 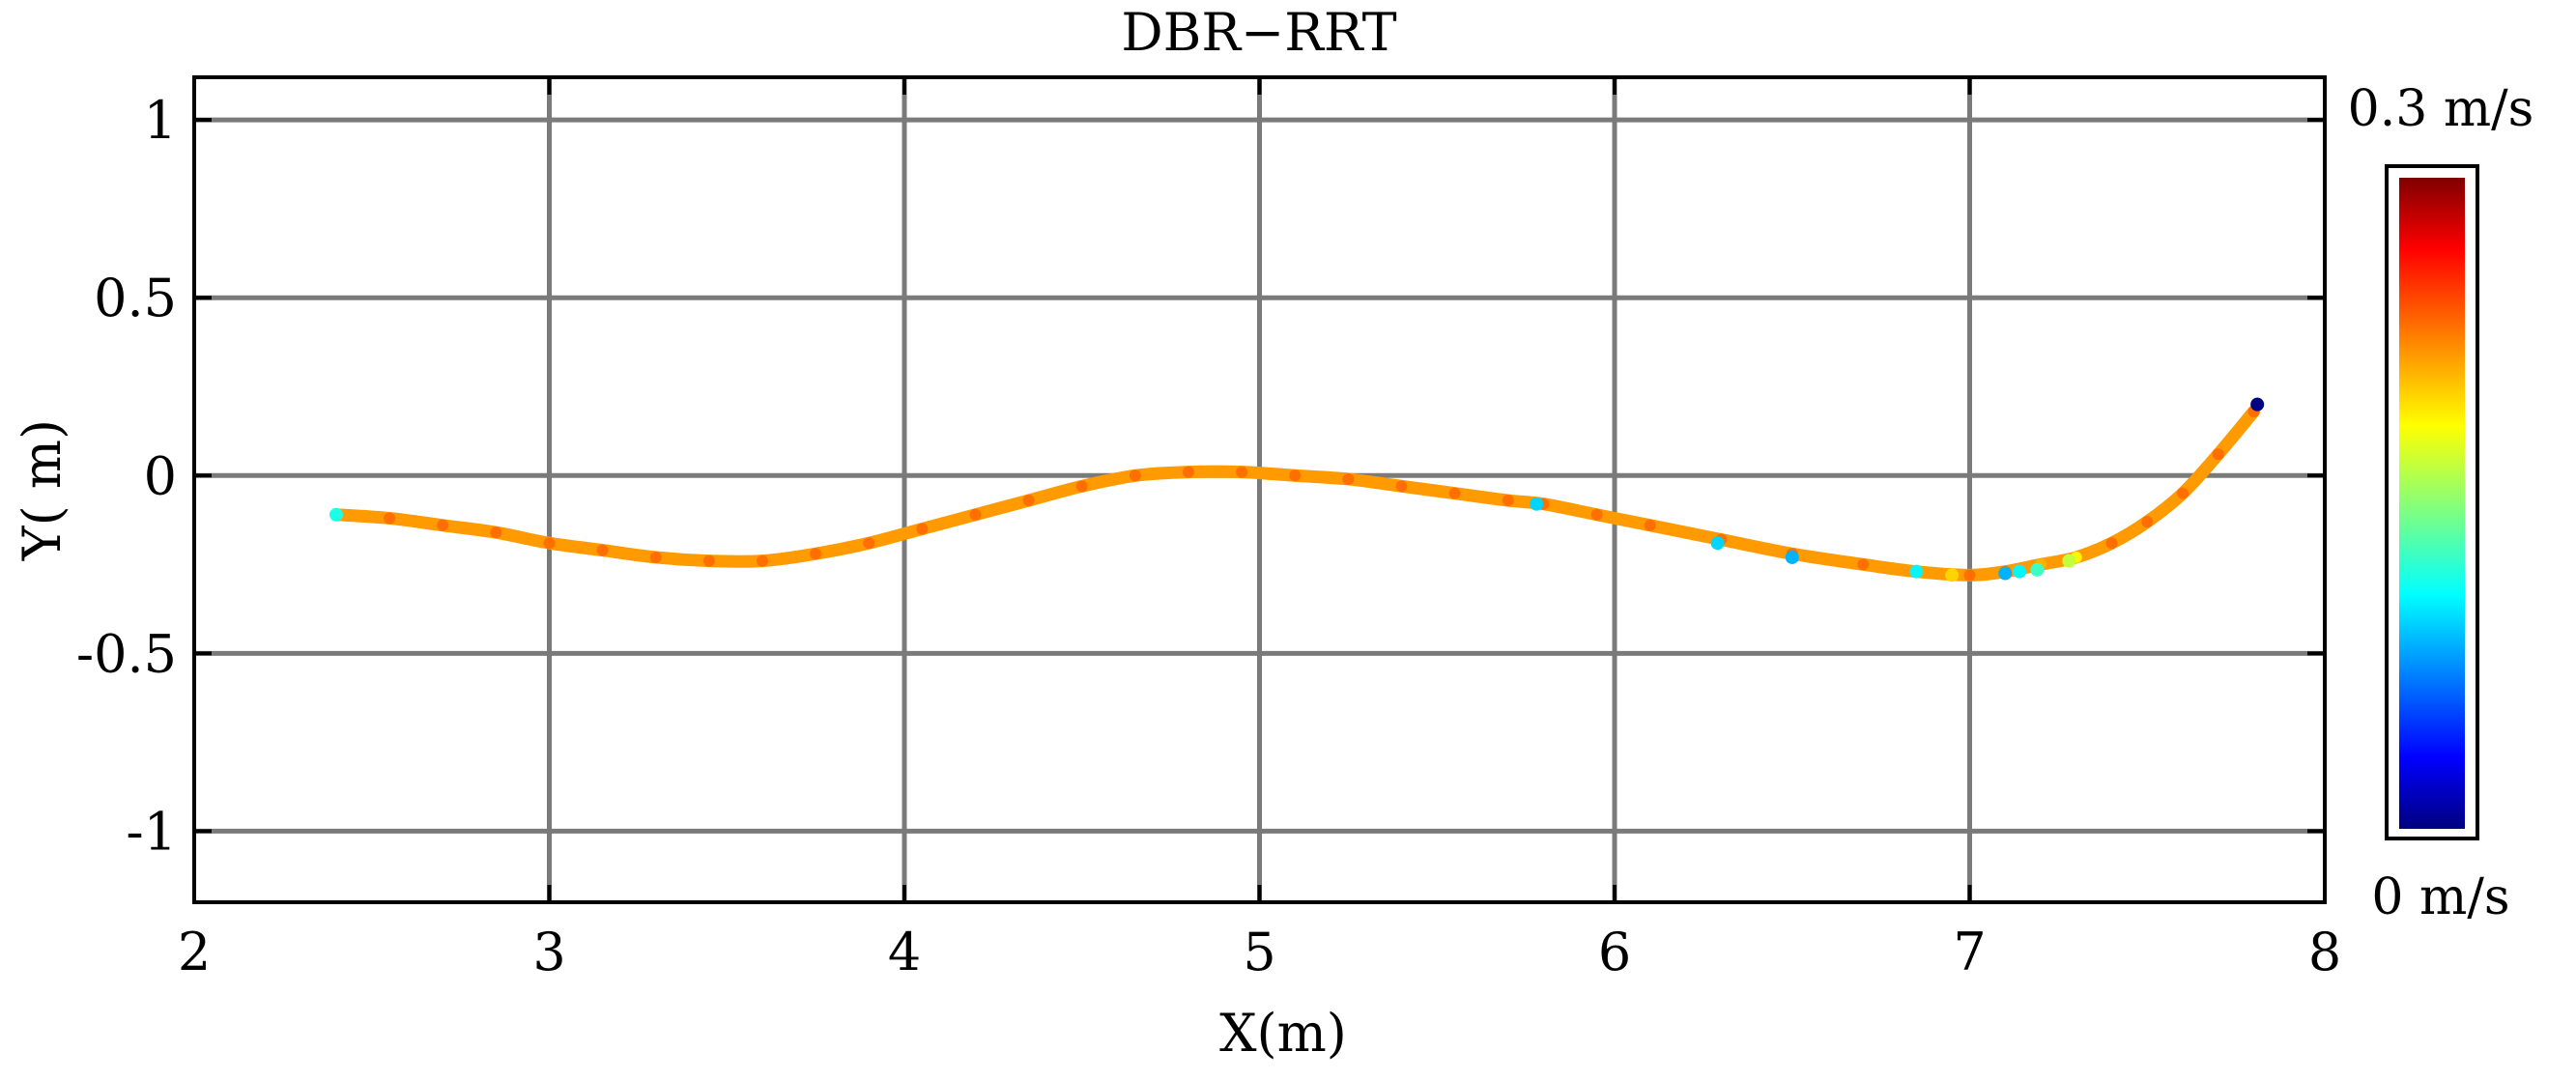 What do you see at coordinates (195, 952) in the screenshot?
I see `x-tick-label: 2` at bounding box center [195, 952].